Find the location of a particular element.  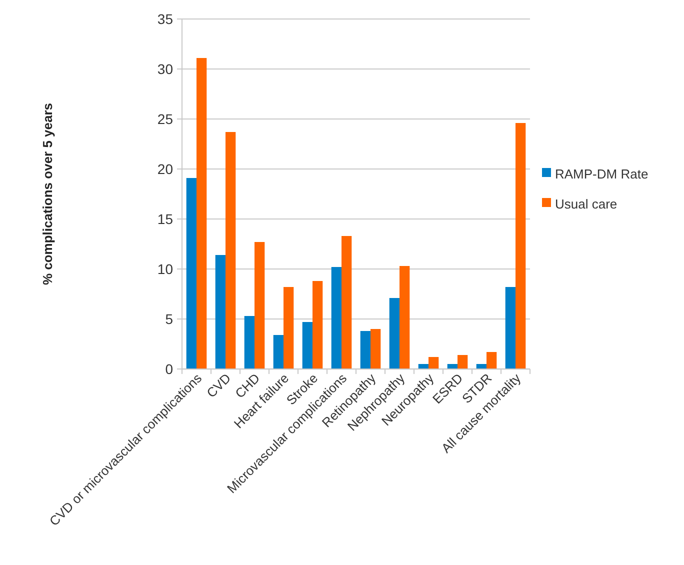

x-tick-label: CVD is located at coordinates (219, 385).